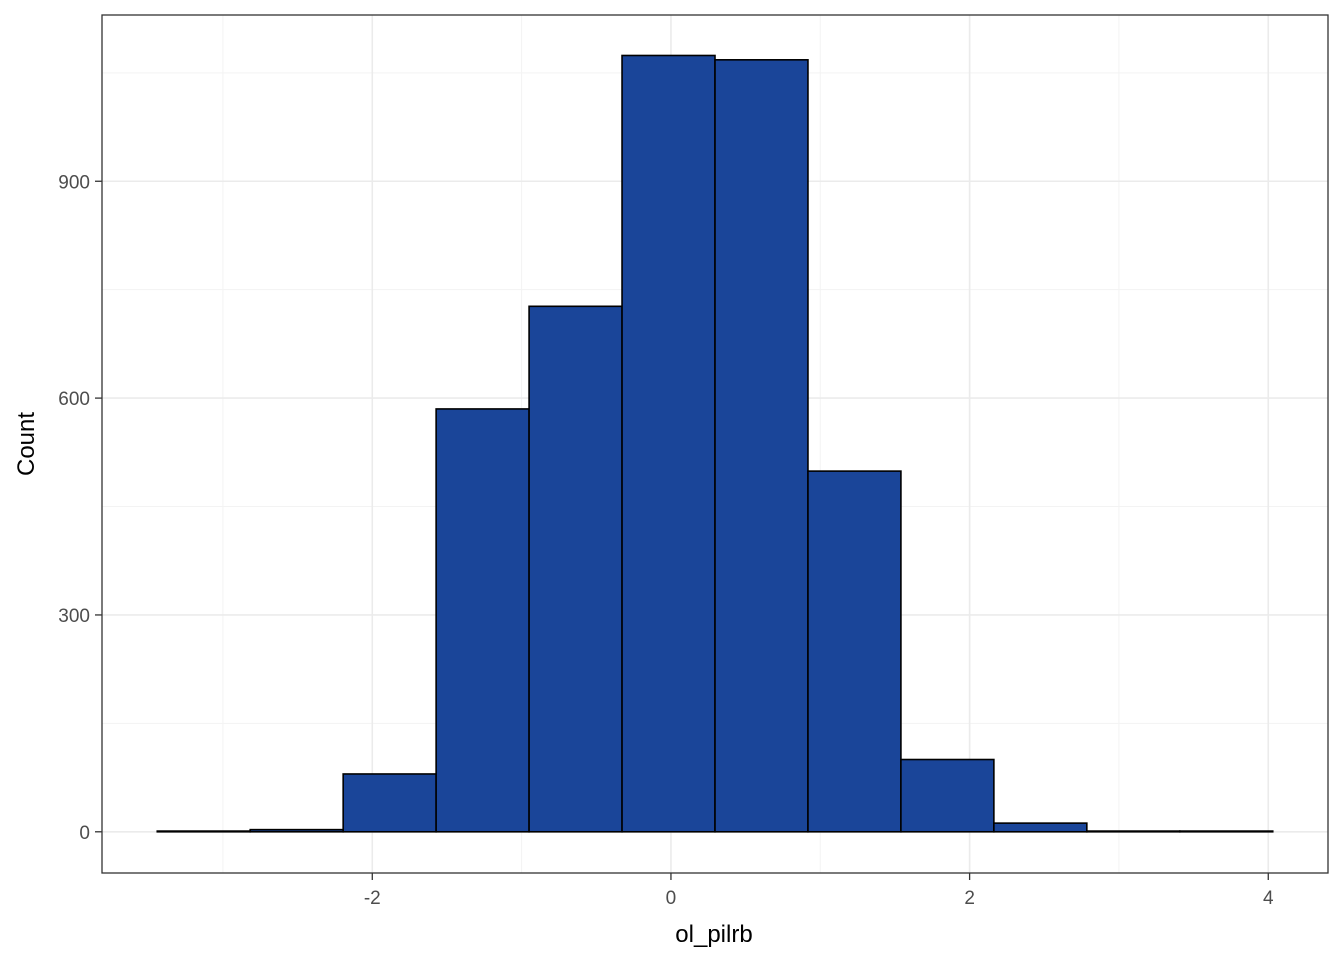 Image resolution: width=1344 pixels, height=960 pixels. I want to click on y-tick-label: 300, so click(74, 616).